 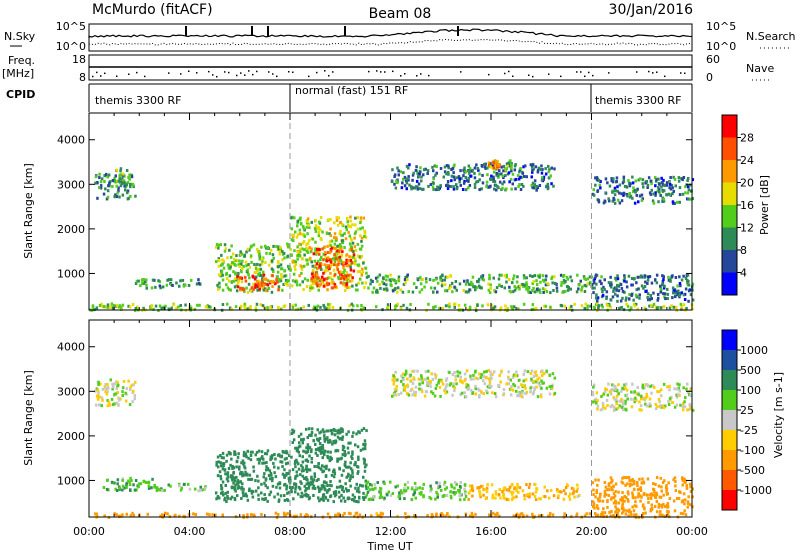 I want to click on velocity-colorbar-tick-label: 25, so click(x=747, y=410).